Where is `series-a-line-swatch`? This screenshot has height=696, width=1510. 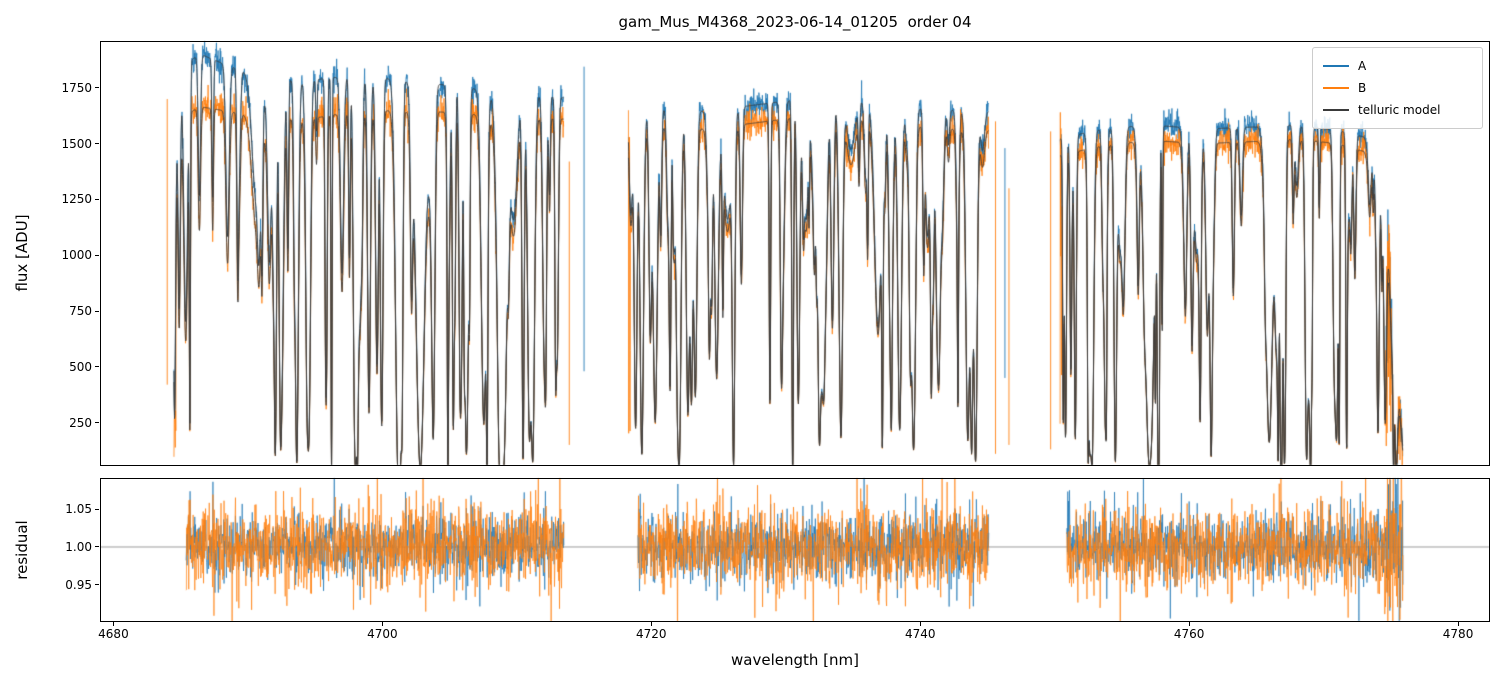
series-a-line-swatch is located at coordinates (1336, 66).